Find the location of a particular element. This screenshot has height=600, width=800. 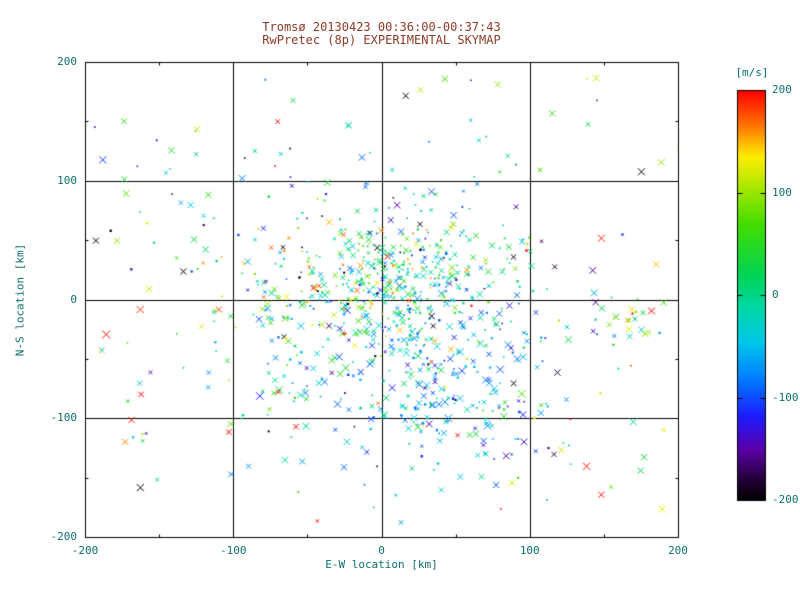

colorbar-tick-label: -100 is located at coordinates (785, 397).